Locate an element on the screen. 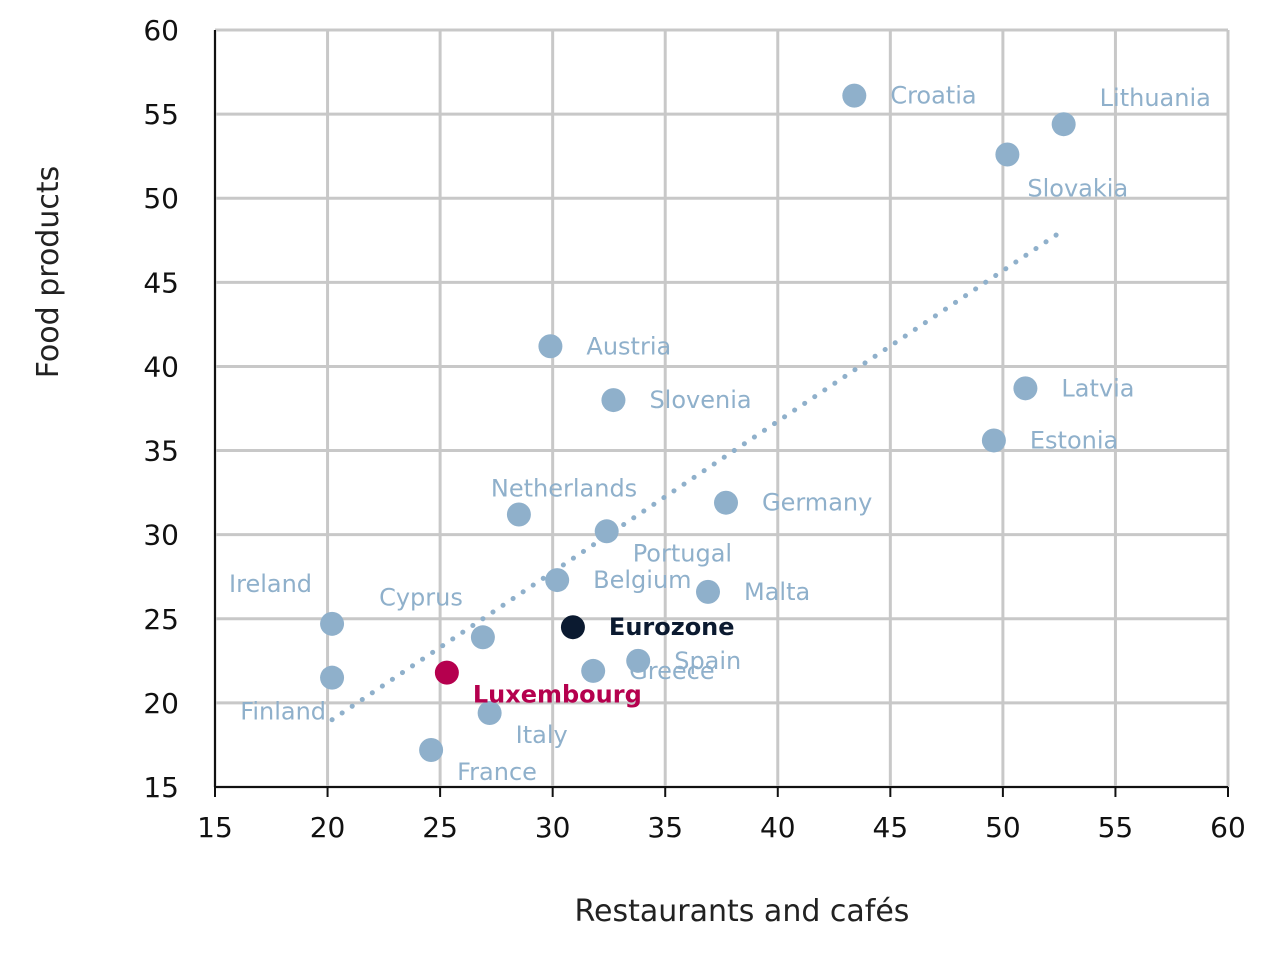 This screenshot has height=963, width=1280. y-tick-label: 30 is located at coordinates (161, 535).